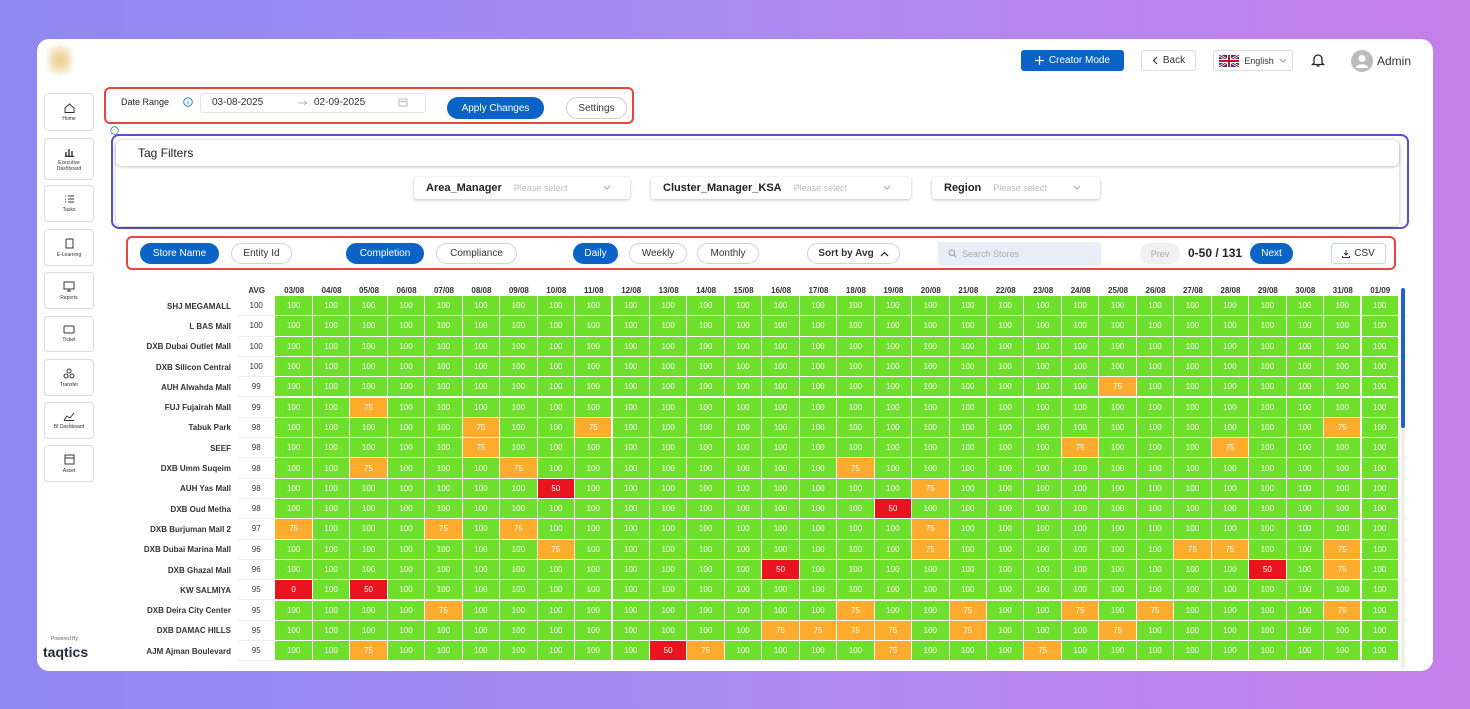  Describe the element at coordinates (188, 102) in the screenshot. I see `info-icon` at that location.